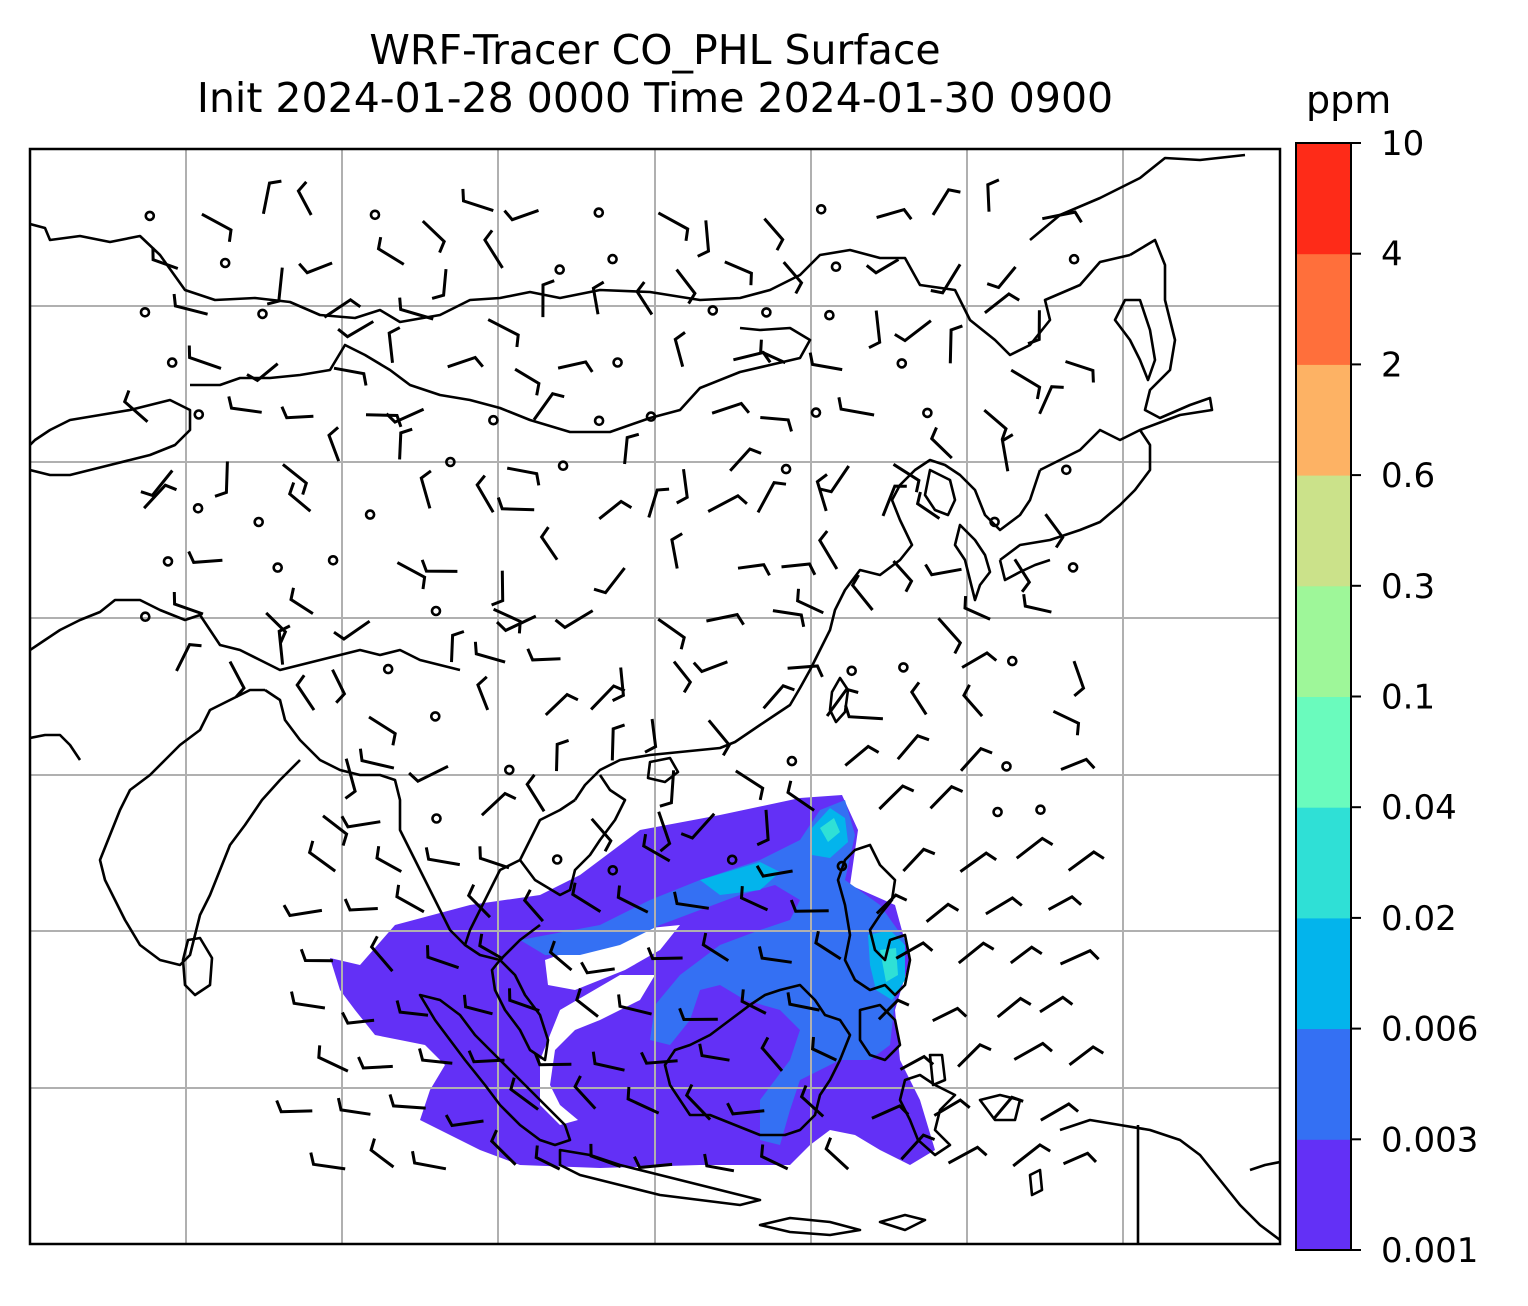 This screenshot has width=1528, height=1306. What do you see at coordinates (1392, 255) in the screenshot?
I see `colorbar-tick-label: 4` at bounding box center [1392, 255].